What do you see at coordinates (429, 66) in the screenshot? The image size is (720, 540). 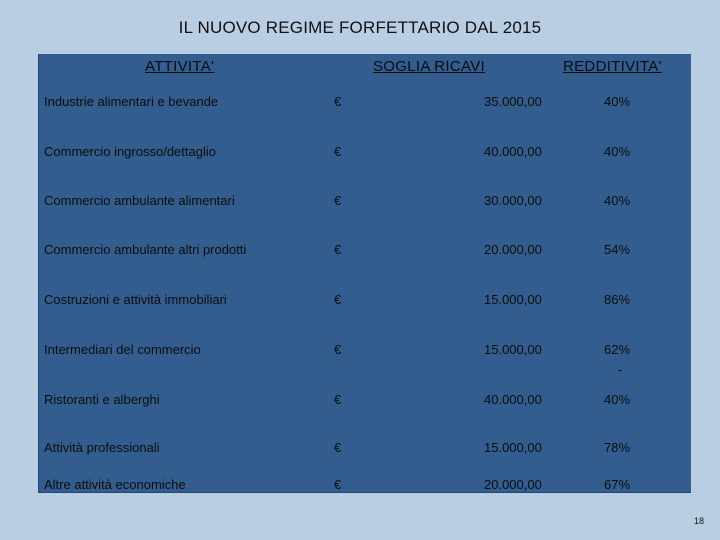 I see `header-soglia-ricavi: SOGLIA RICAVI` at bounding box center [429, 66].